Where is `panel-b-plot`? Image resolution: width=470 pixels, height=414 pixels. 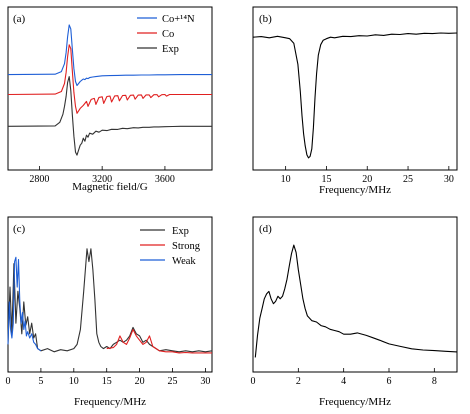
panel-b-plot is located at coordinates (355, 95).